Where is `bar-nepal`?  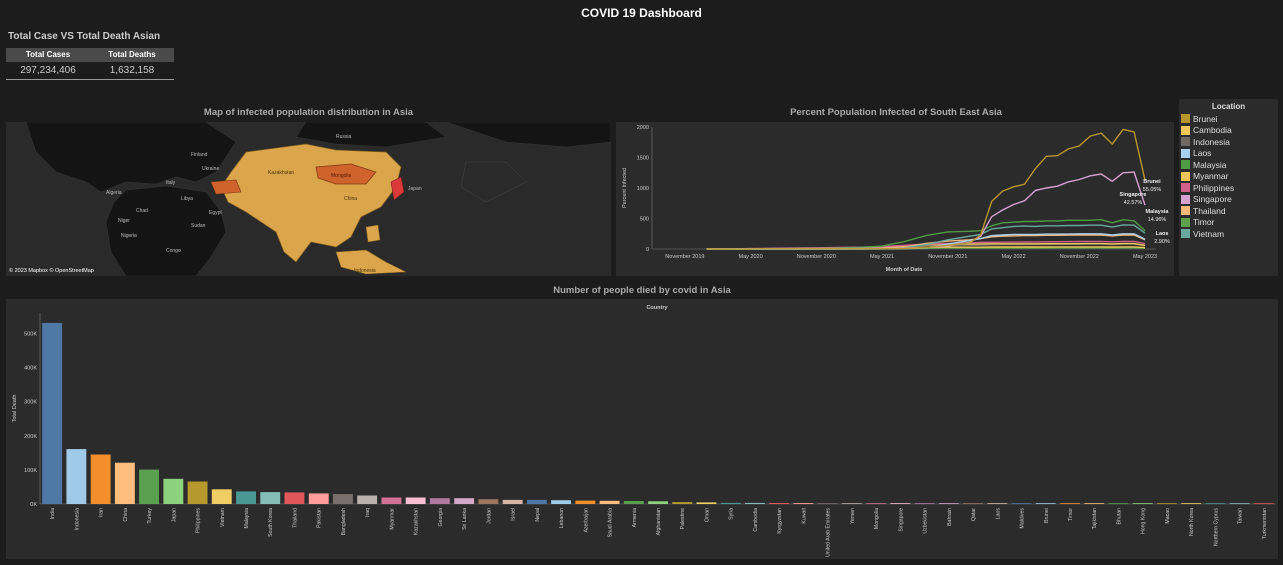 bar-nepal is located at coordinates (536, 501).